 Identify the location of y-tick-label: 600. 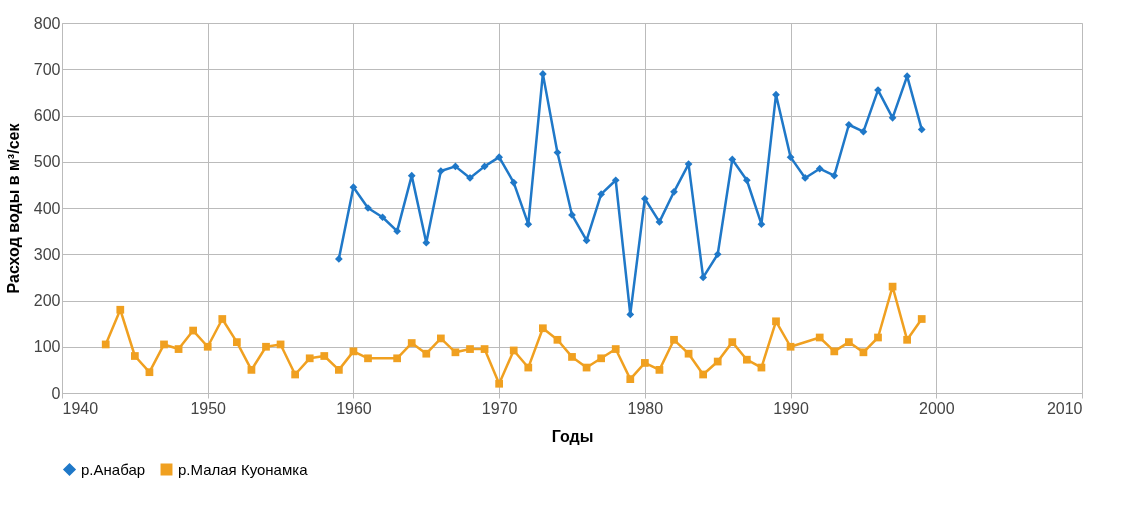
(47, 115).